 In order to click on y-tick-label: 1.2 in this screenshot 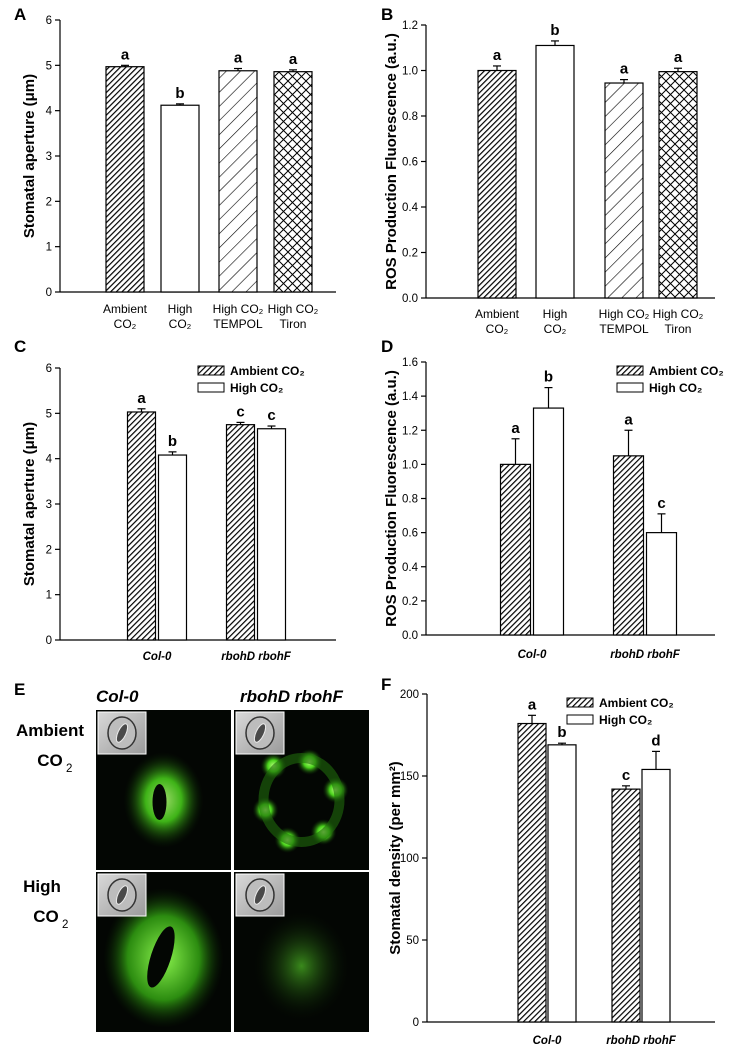, I will do `click(410, 431)`.